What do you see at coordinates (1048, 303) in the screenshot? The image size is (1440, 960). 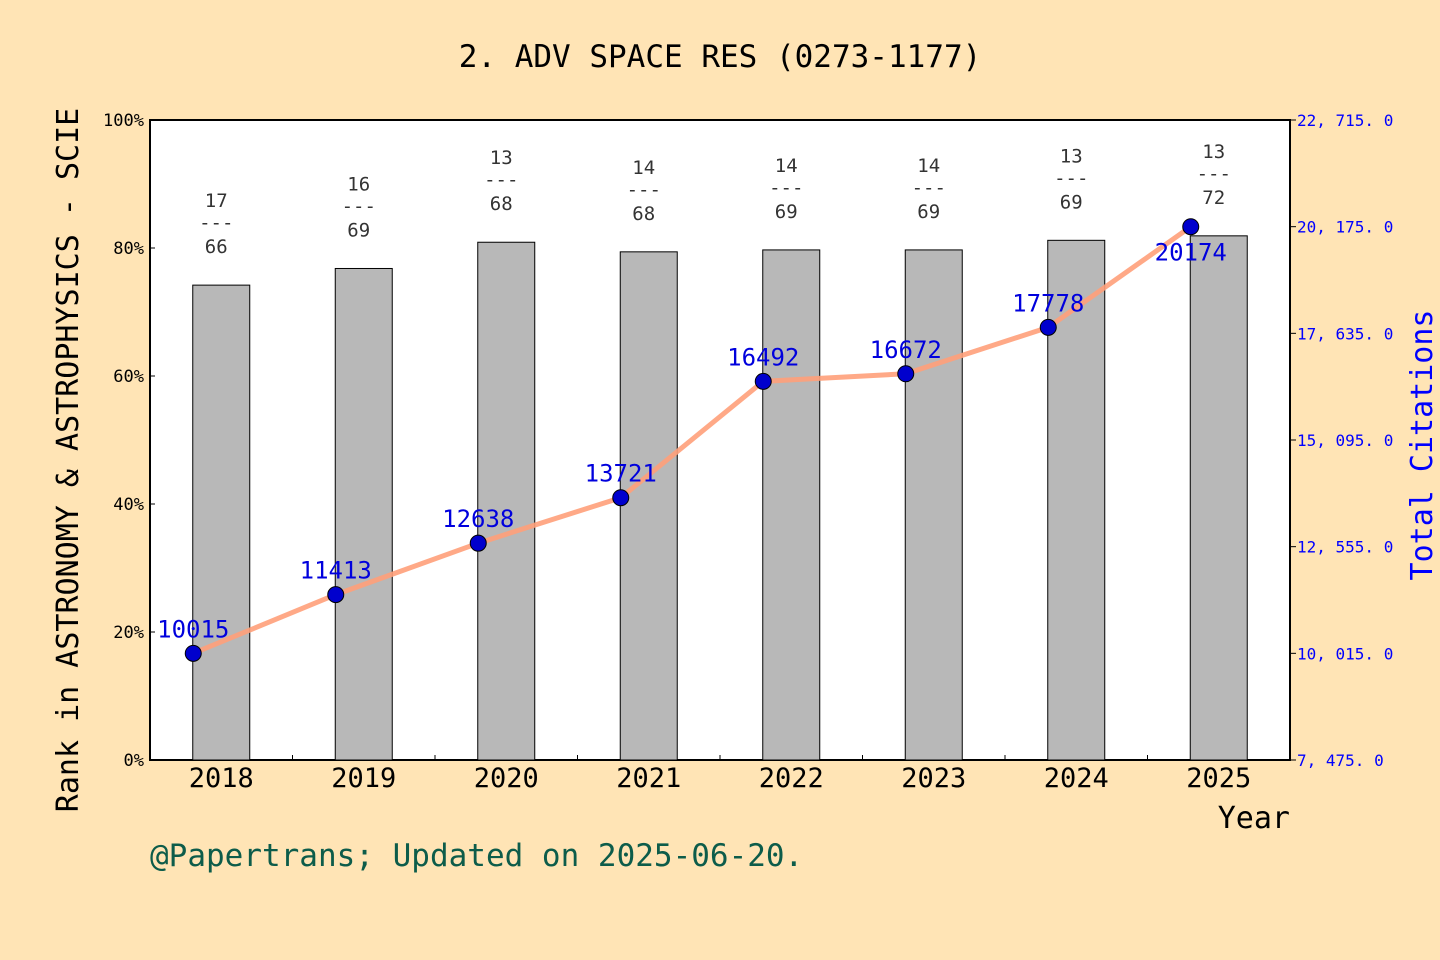 I see `citation-label-2024: 17778` at bounding box center [1048, 303].